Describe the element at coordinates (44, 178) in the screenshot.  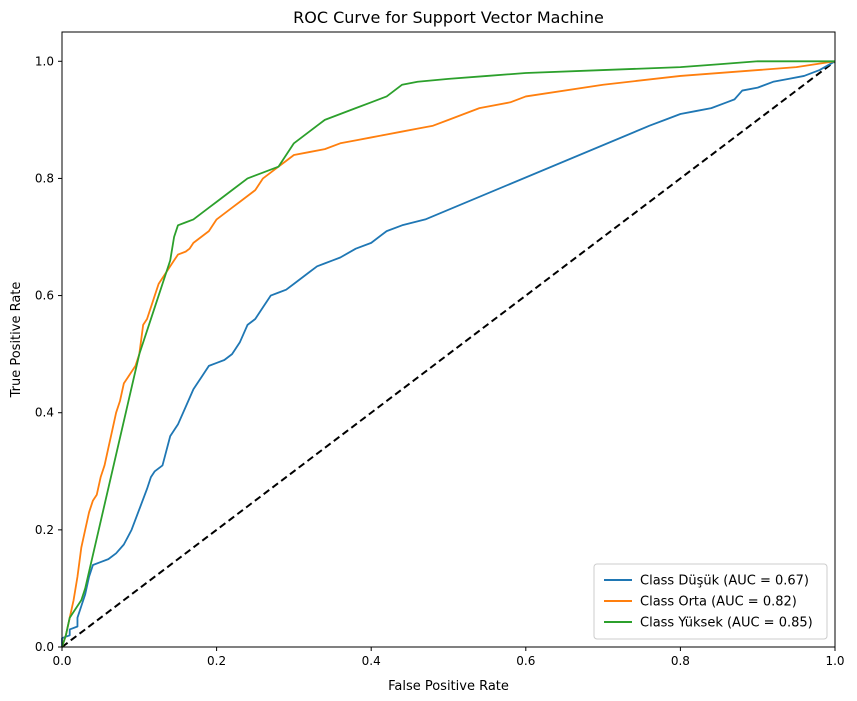
I see `y-tick-label: 0.8` at that location.